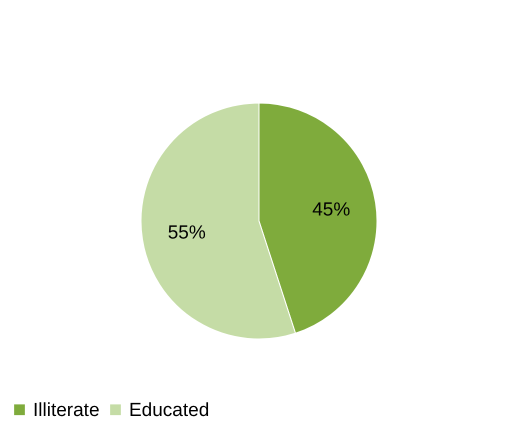 The width and height of the screenshot is (518, 424). Describe the element at coordinates (187, 233) in the screenshot. I see `data-label: 55%` at that location.